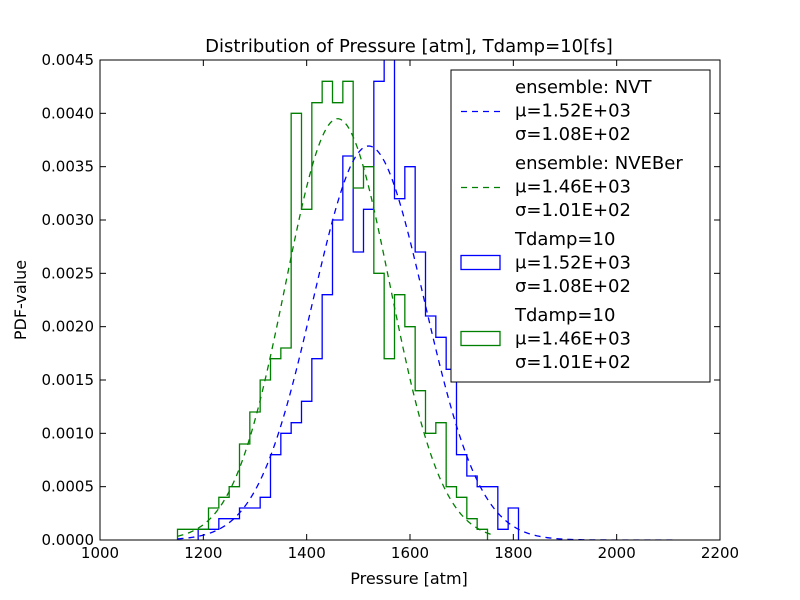 The width and height of the screenshot is (800, 600). What do you see at coordinates (513, 553) in the screenshot?
I see `x-tick-label: 1800` at bounding box center [513, 553].